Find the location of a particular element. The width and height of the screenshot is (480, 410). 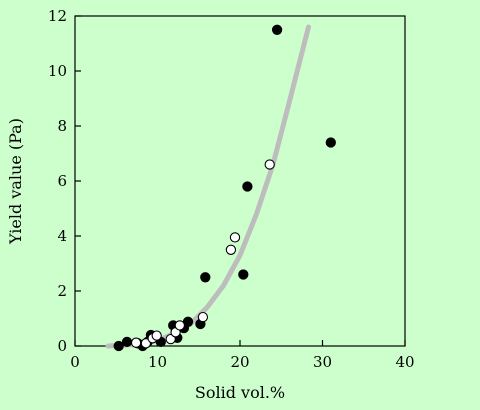

y-tick-label: 2 is located at coordinates (62, 291).